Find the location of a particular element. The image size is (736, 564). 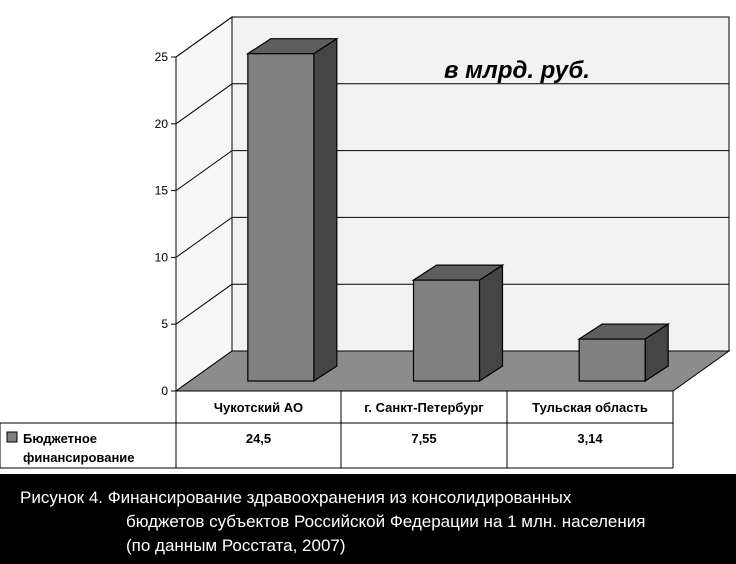

caption-line-3: (по данным Росстата, 2007) is located at coordinates (236, 545).